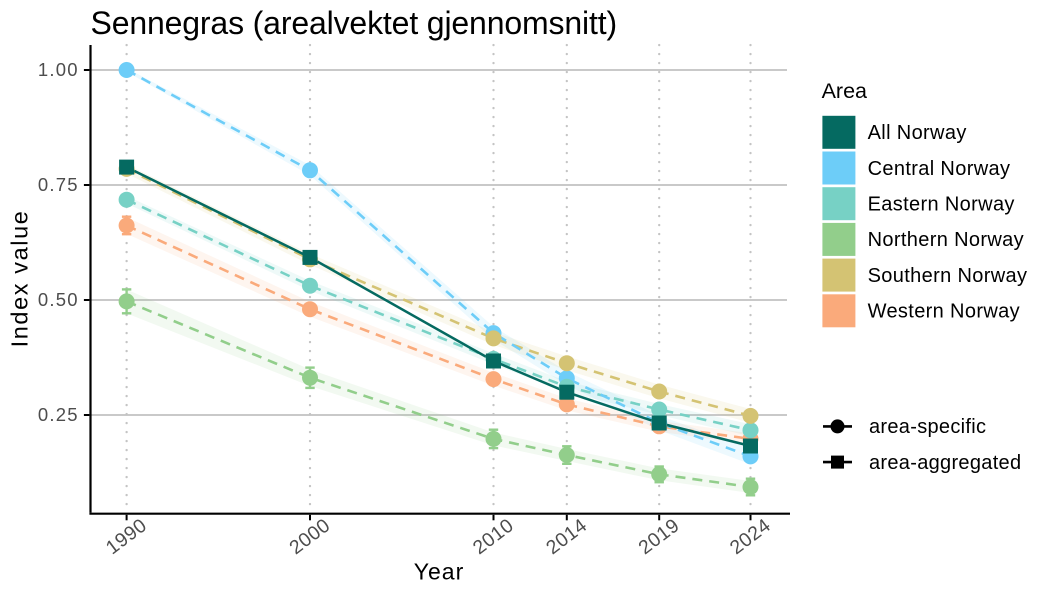  I want to click on svg-text: Area, so click(844, 91).